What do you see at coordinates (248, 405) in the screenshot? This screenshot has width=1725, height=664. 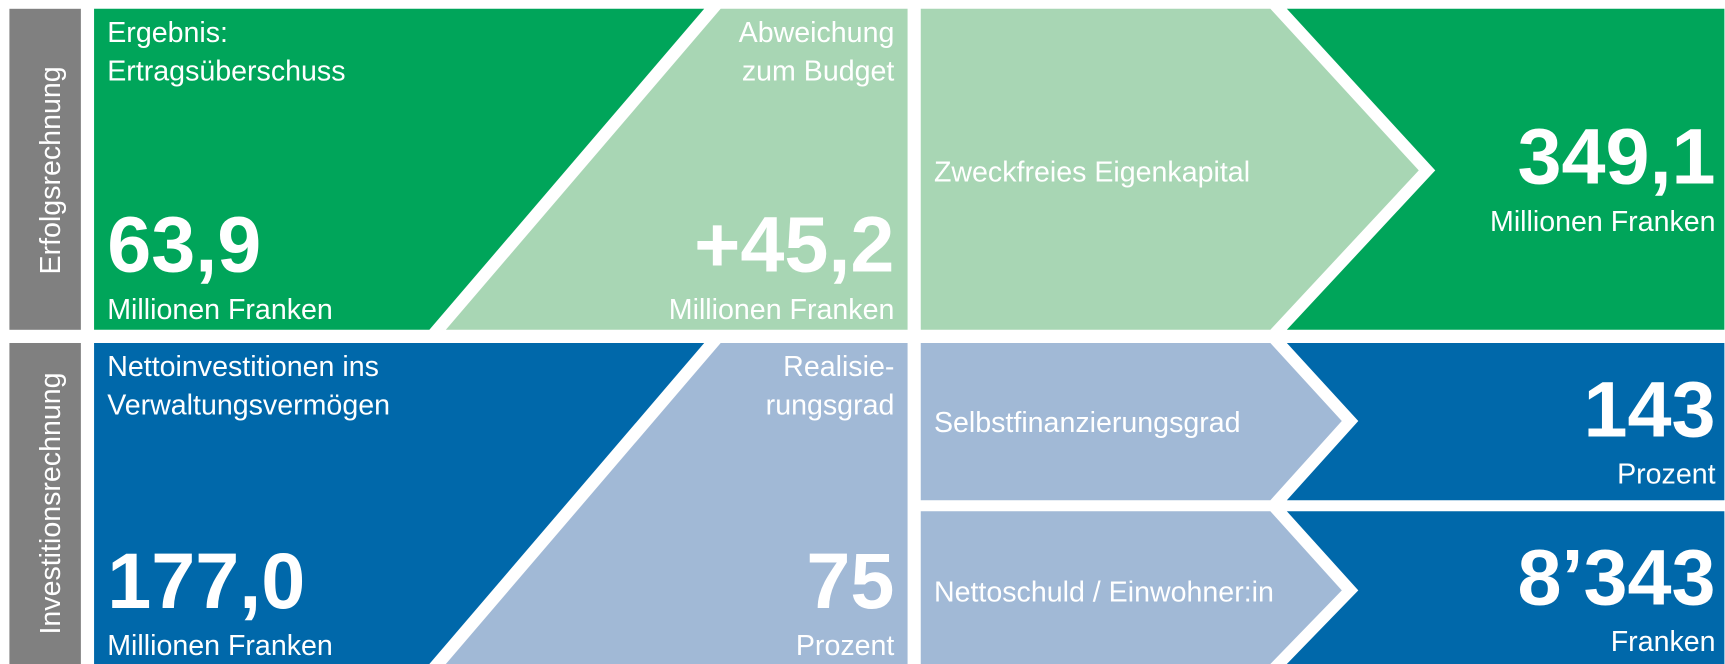 I see `label: Verwaltungsvermögen` at bounding box center [248, 405].